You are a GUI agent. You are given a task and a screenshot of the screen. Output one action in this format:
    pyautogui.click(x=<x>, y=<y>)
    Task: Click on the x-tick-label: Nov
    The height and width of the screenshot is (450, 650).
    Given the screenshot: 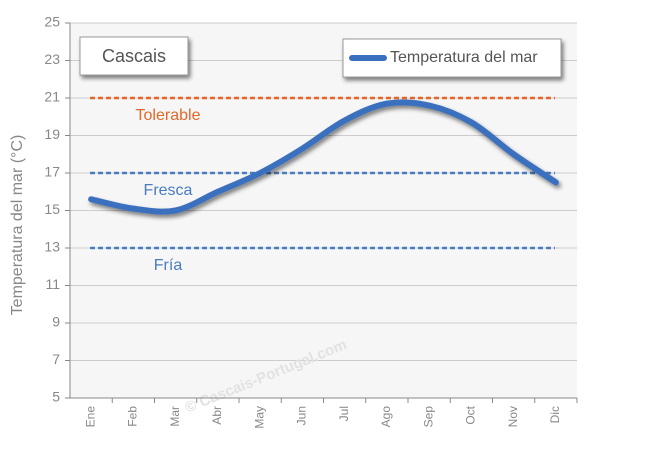 What is the action you would take?
    pyautogui.click(x=513, y=416)
    